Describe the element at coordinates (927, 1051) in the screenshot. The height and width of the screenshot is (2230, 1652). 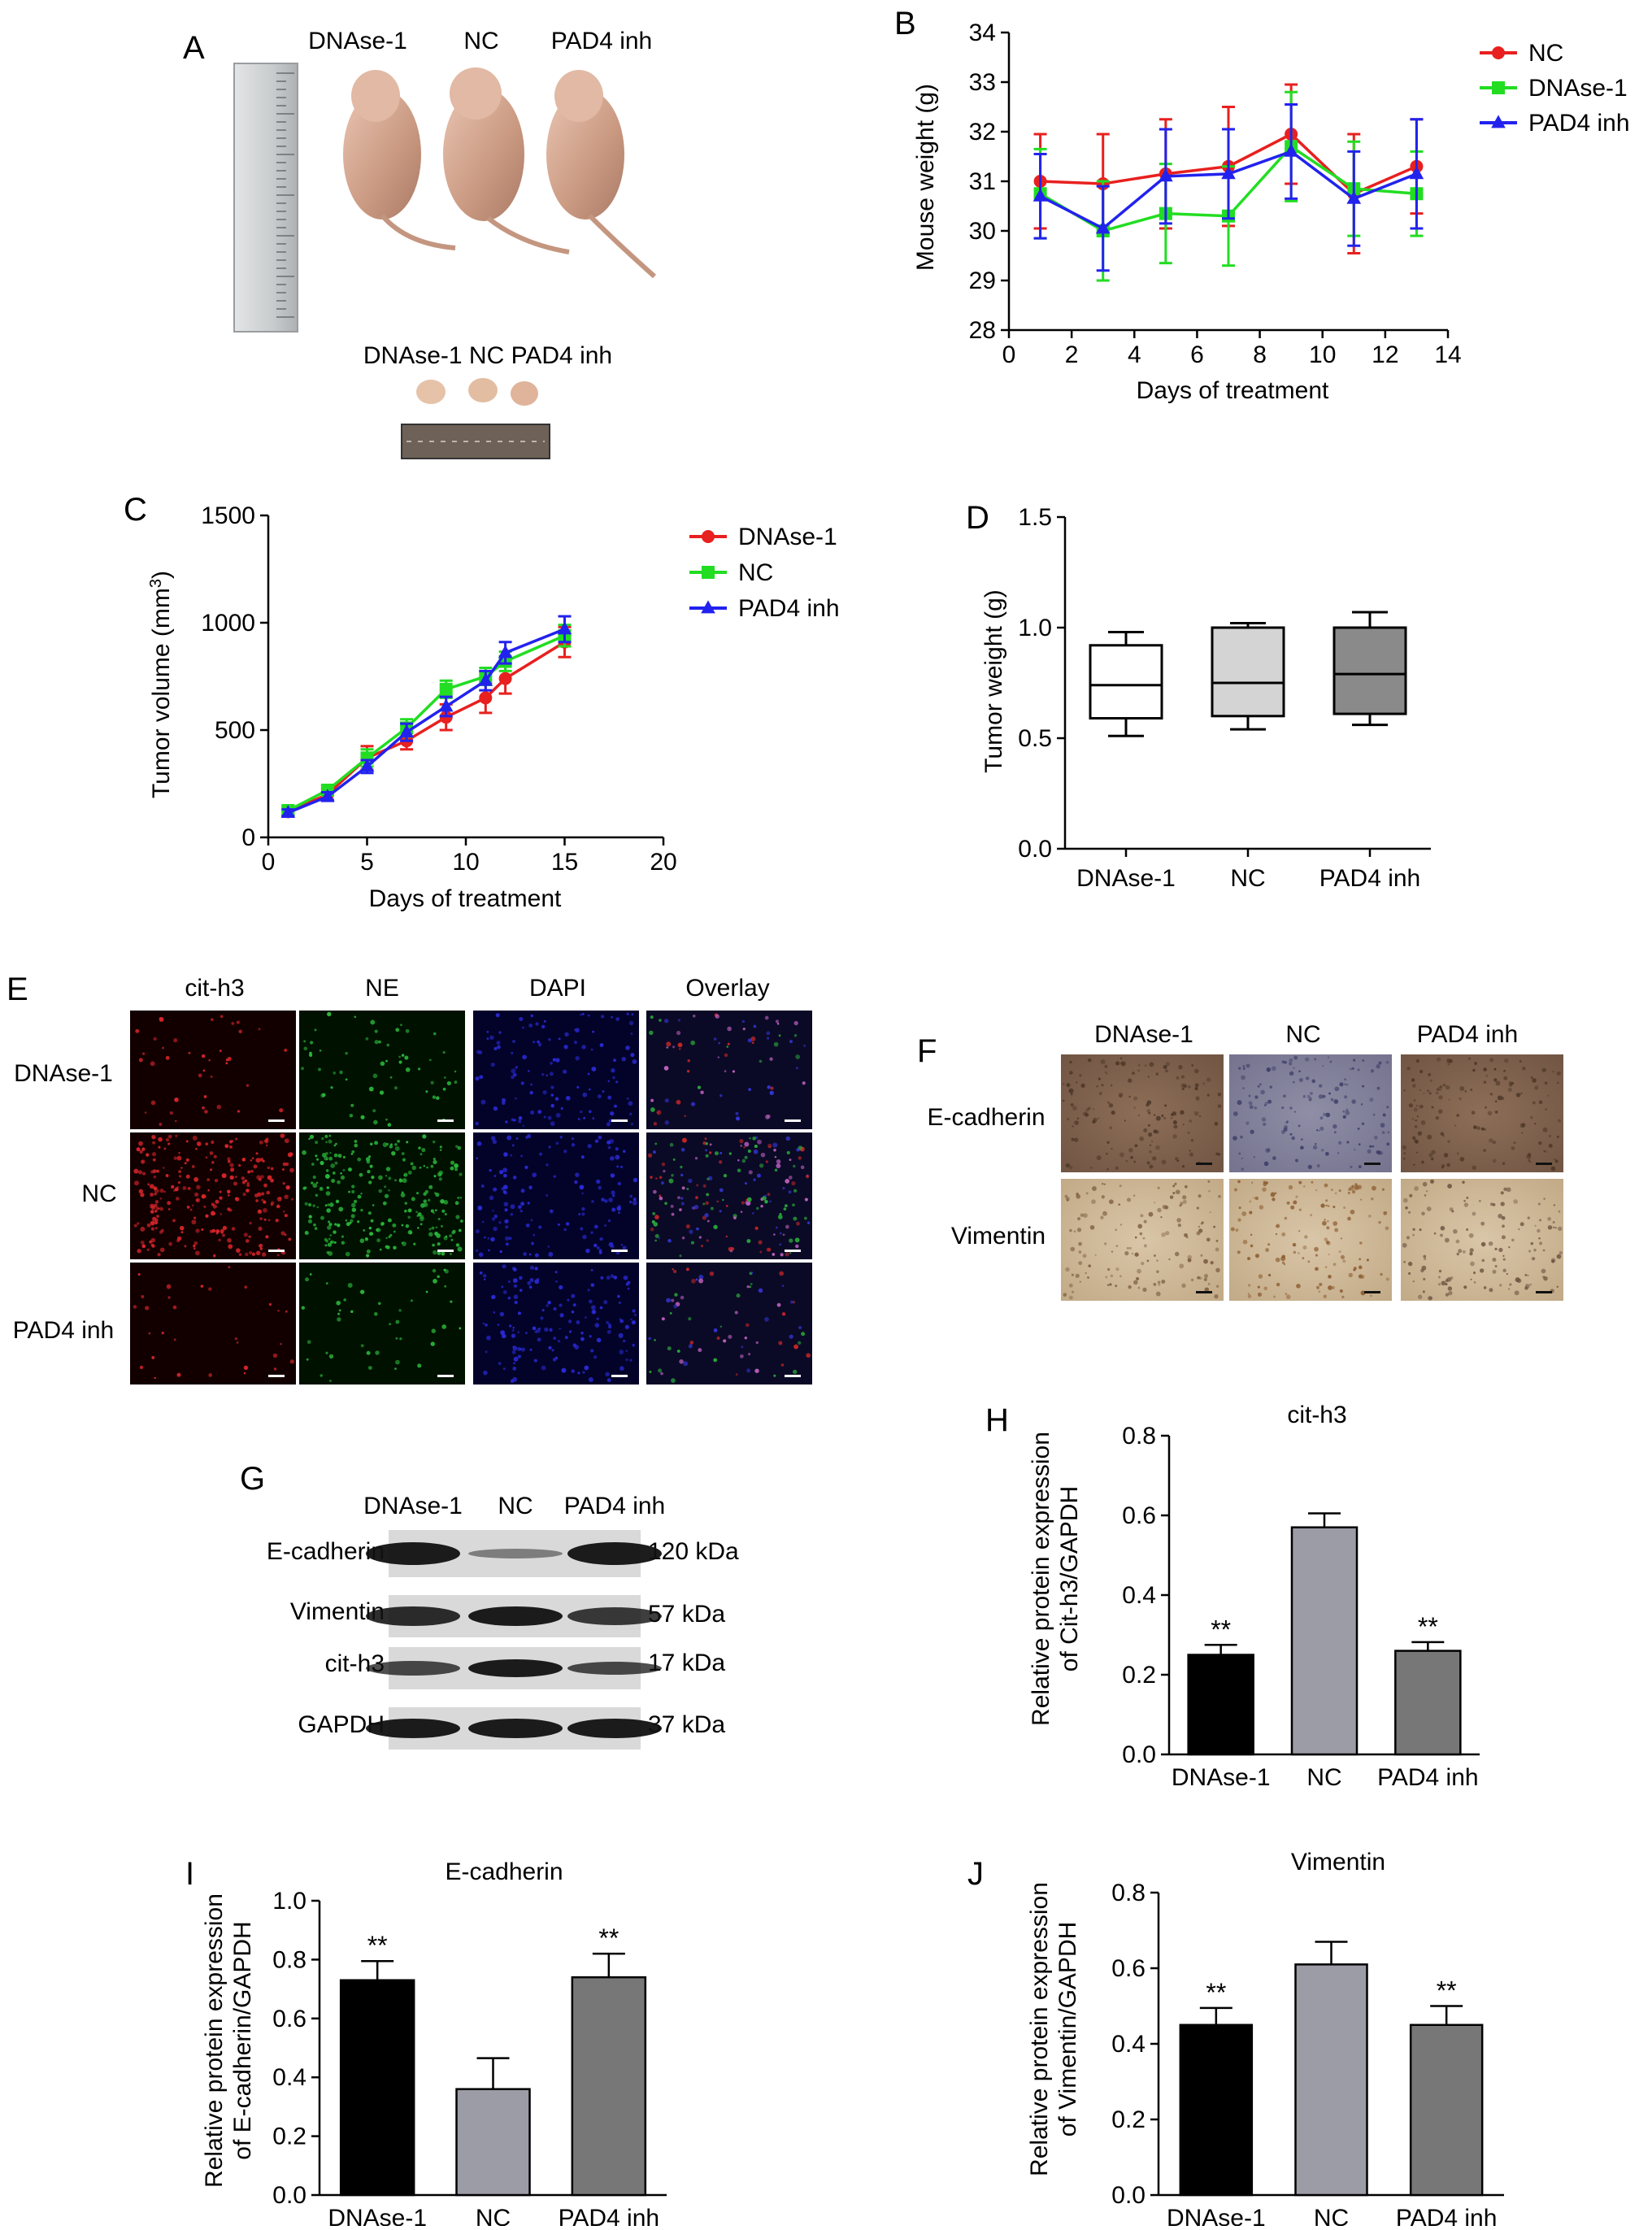
I see `panel-letter-f: F` at that location.